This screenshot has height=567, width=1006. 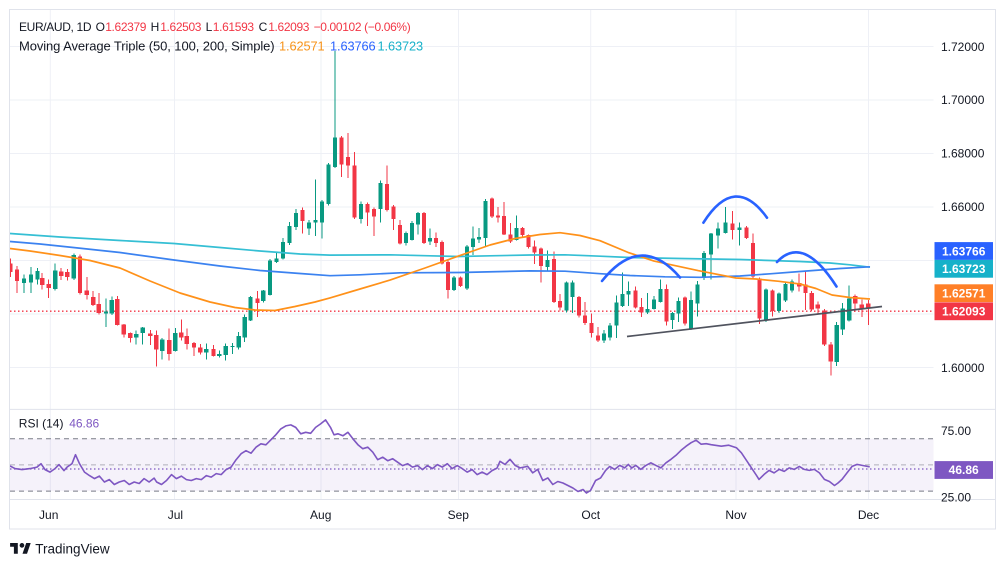 I want to click on svg-text: Jul, so click(x=175, y=515).